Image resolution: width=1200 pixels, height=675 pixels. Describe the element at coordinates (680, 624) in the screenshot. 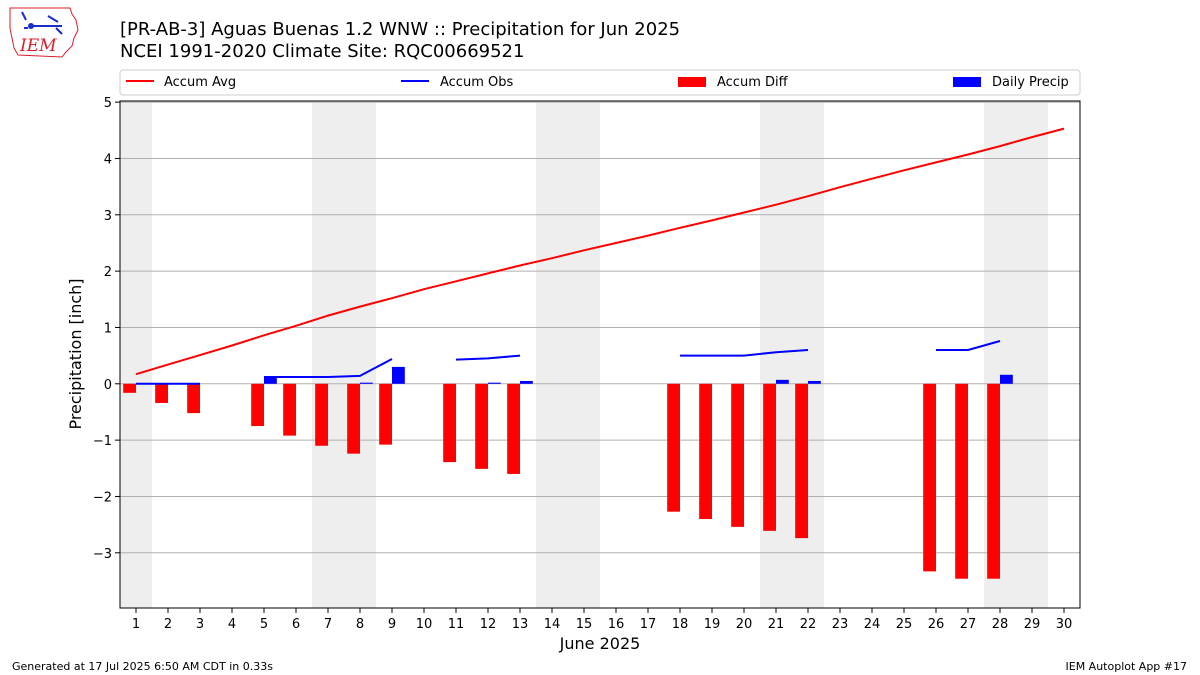

I see `x-tick-label: 18` at that location.